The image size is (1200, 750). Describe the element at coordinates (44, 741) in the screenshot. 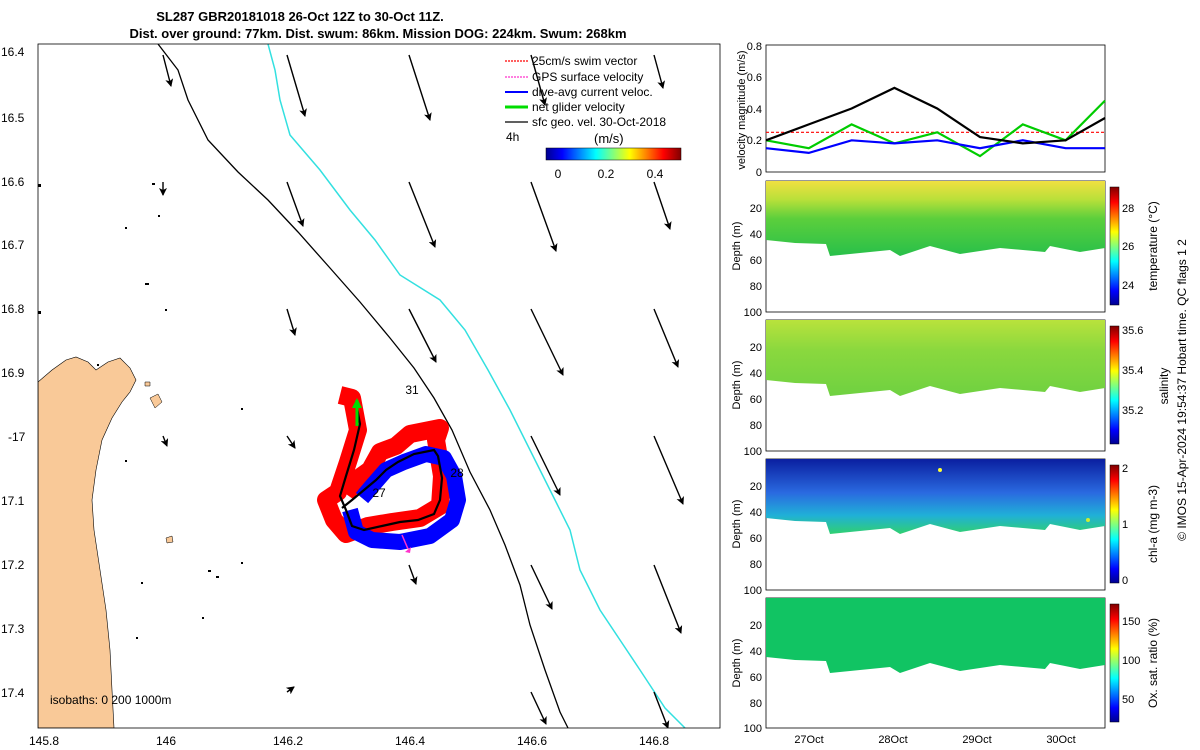

I see `map-xtick: 145.8` at that location.